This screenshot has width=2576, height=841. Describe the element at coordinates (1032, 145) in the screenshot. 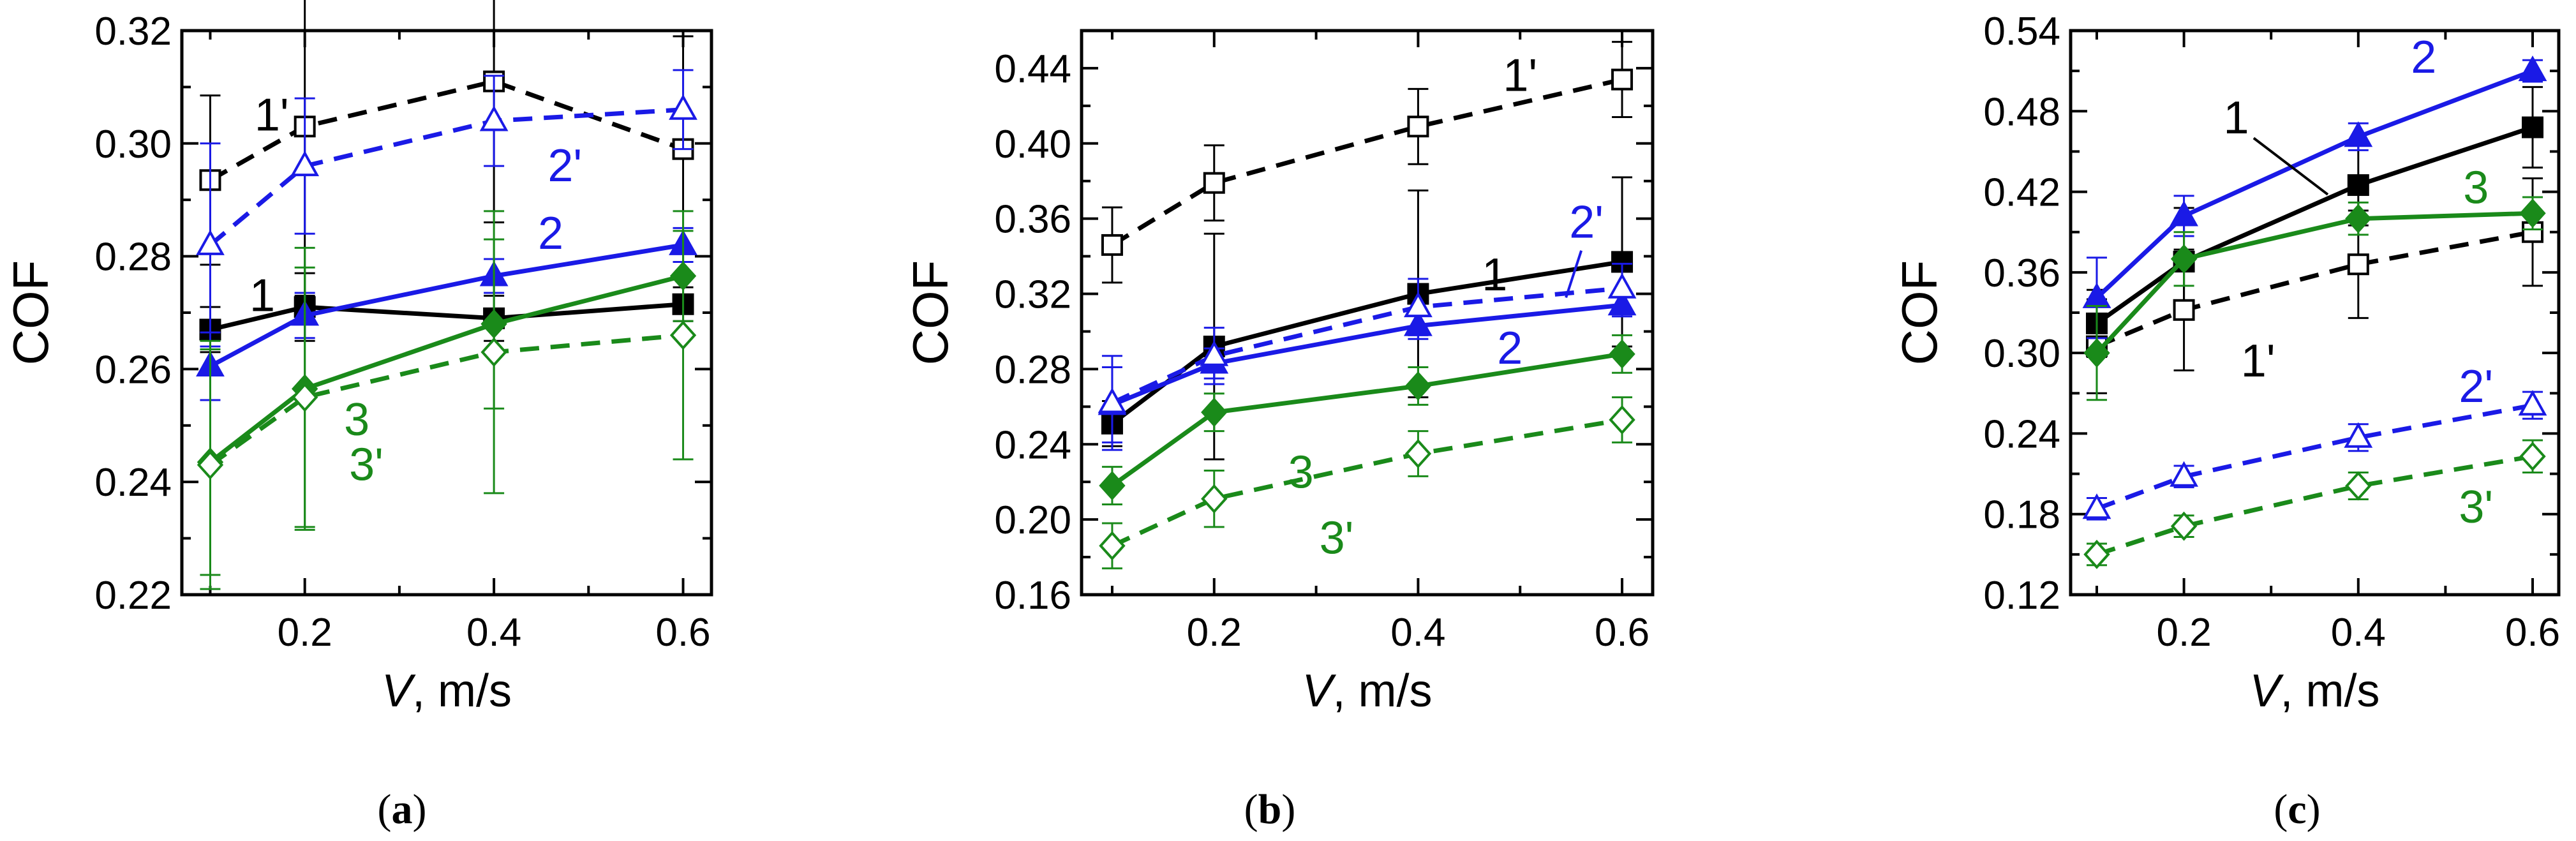

I see `y-tick-label: 0.40` at that location.